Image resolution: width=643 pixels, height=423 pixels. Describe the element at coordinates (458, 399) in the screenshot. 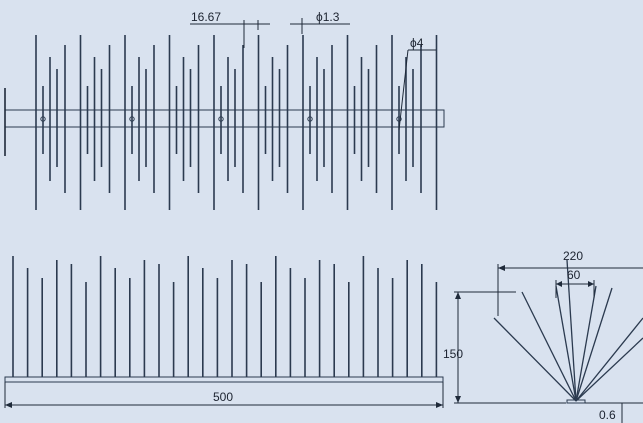

I see `height-arrow-bottom` at that location.